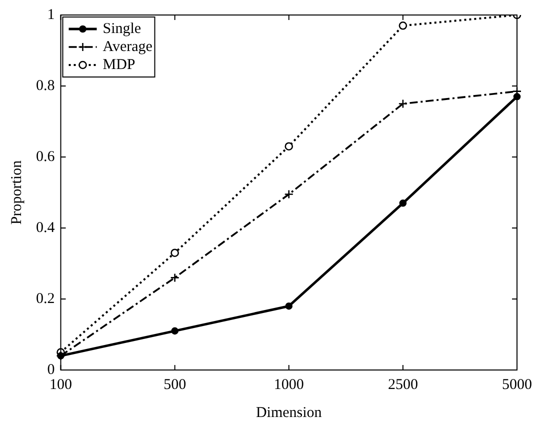 The height and width of the screenshot is (430, 538). I want to click on y-tick-label: 1, so click(51, 14).